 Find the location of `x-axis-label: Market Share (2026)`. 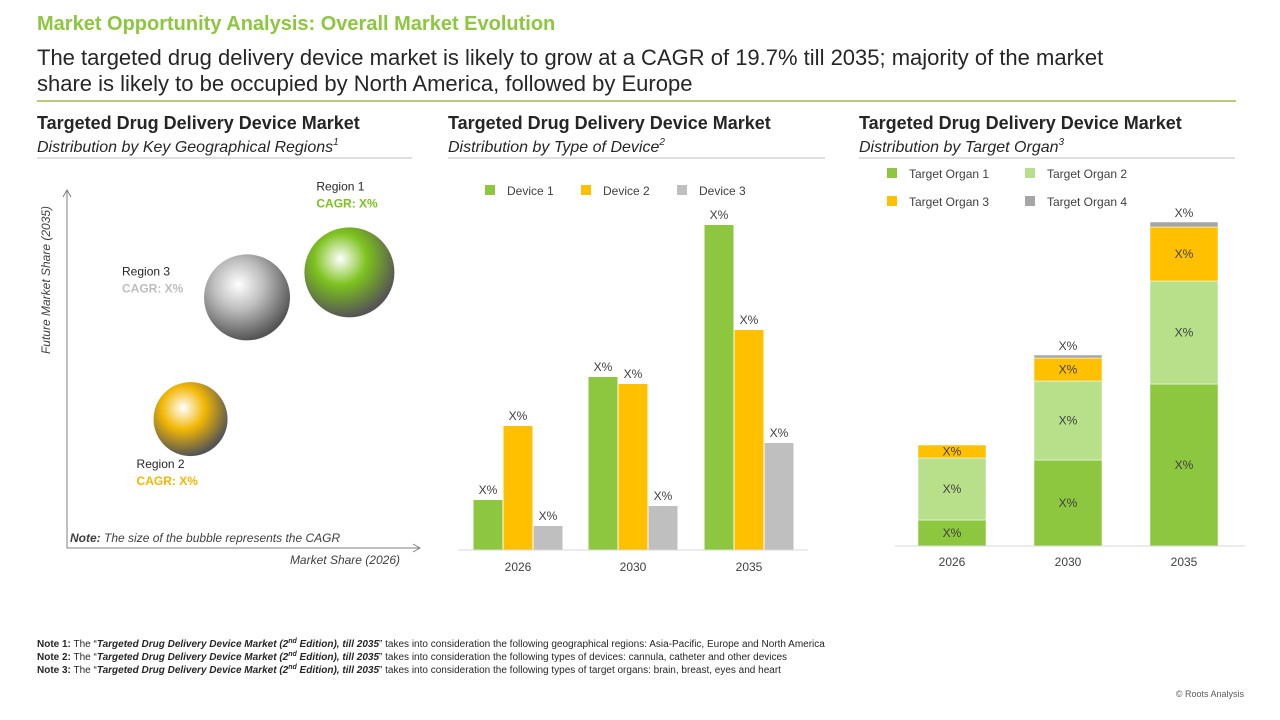

x-axis-label: Market Share (2026) is located at coordinates (345, 560).